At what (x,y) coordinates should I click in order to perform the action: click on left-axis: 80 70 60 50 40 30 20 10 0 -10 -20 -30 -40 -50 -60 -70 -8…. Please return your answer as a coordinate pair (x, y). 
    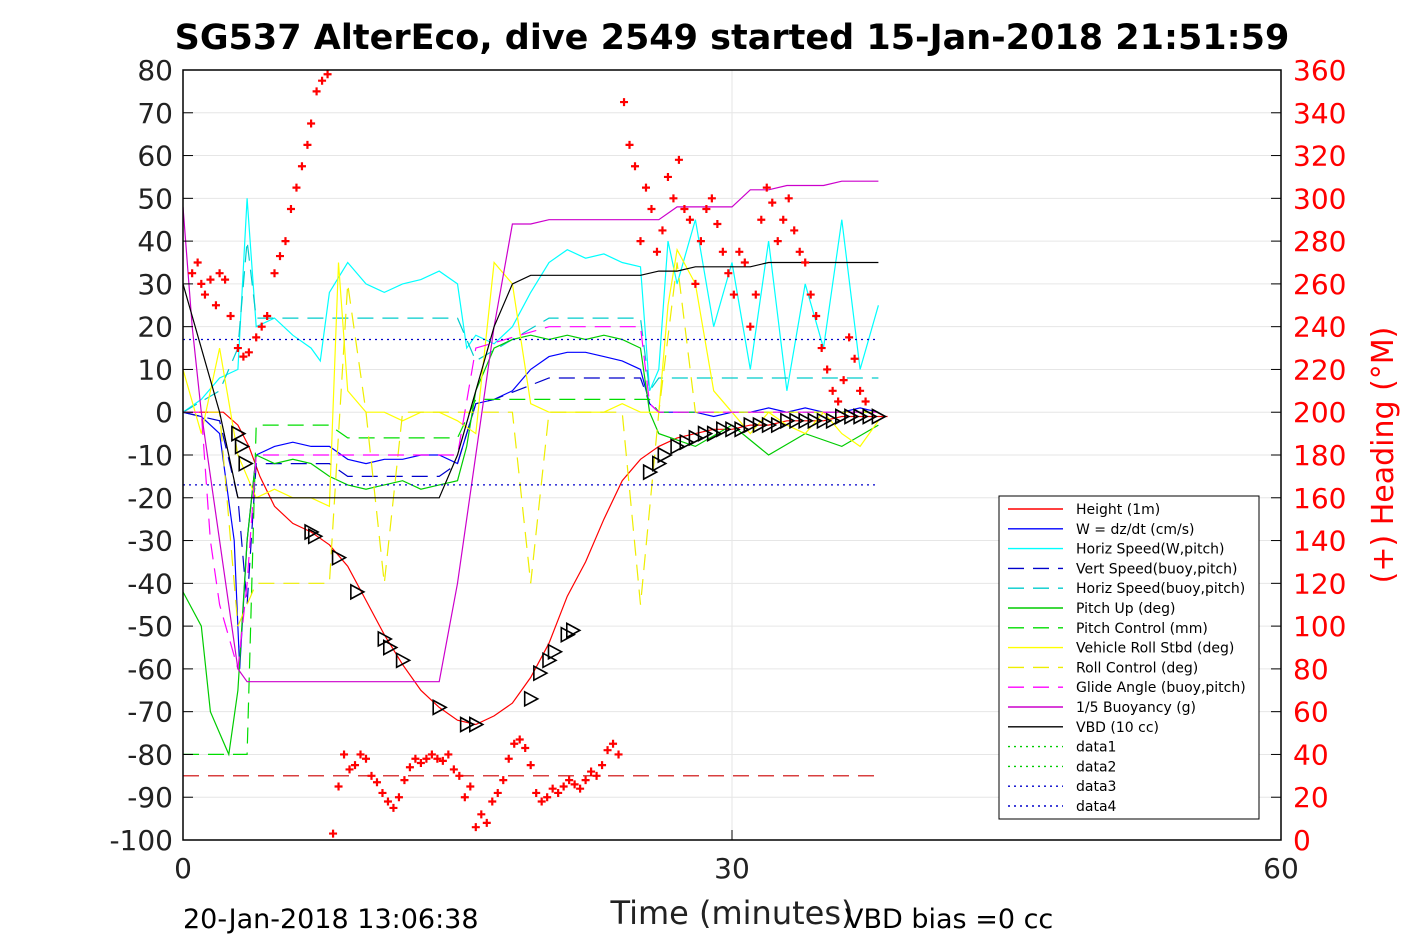
    Looking at the image, I should click on (151, 455).